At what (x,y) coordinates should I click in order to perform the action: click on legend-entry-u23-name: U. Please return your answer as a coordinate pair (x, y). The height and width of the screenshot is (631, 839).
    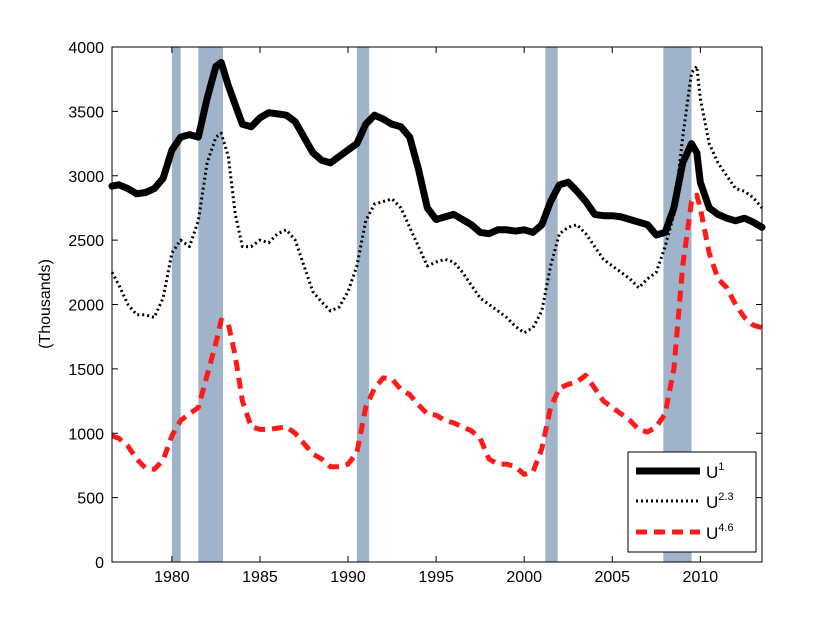
    Looking at the image, I should click on (712, 502).